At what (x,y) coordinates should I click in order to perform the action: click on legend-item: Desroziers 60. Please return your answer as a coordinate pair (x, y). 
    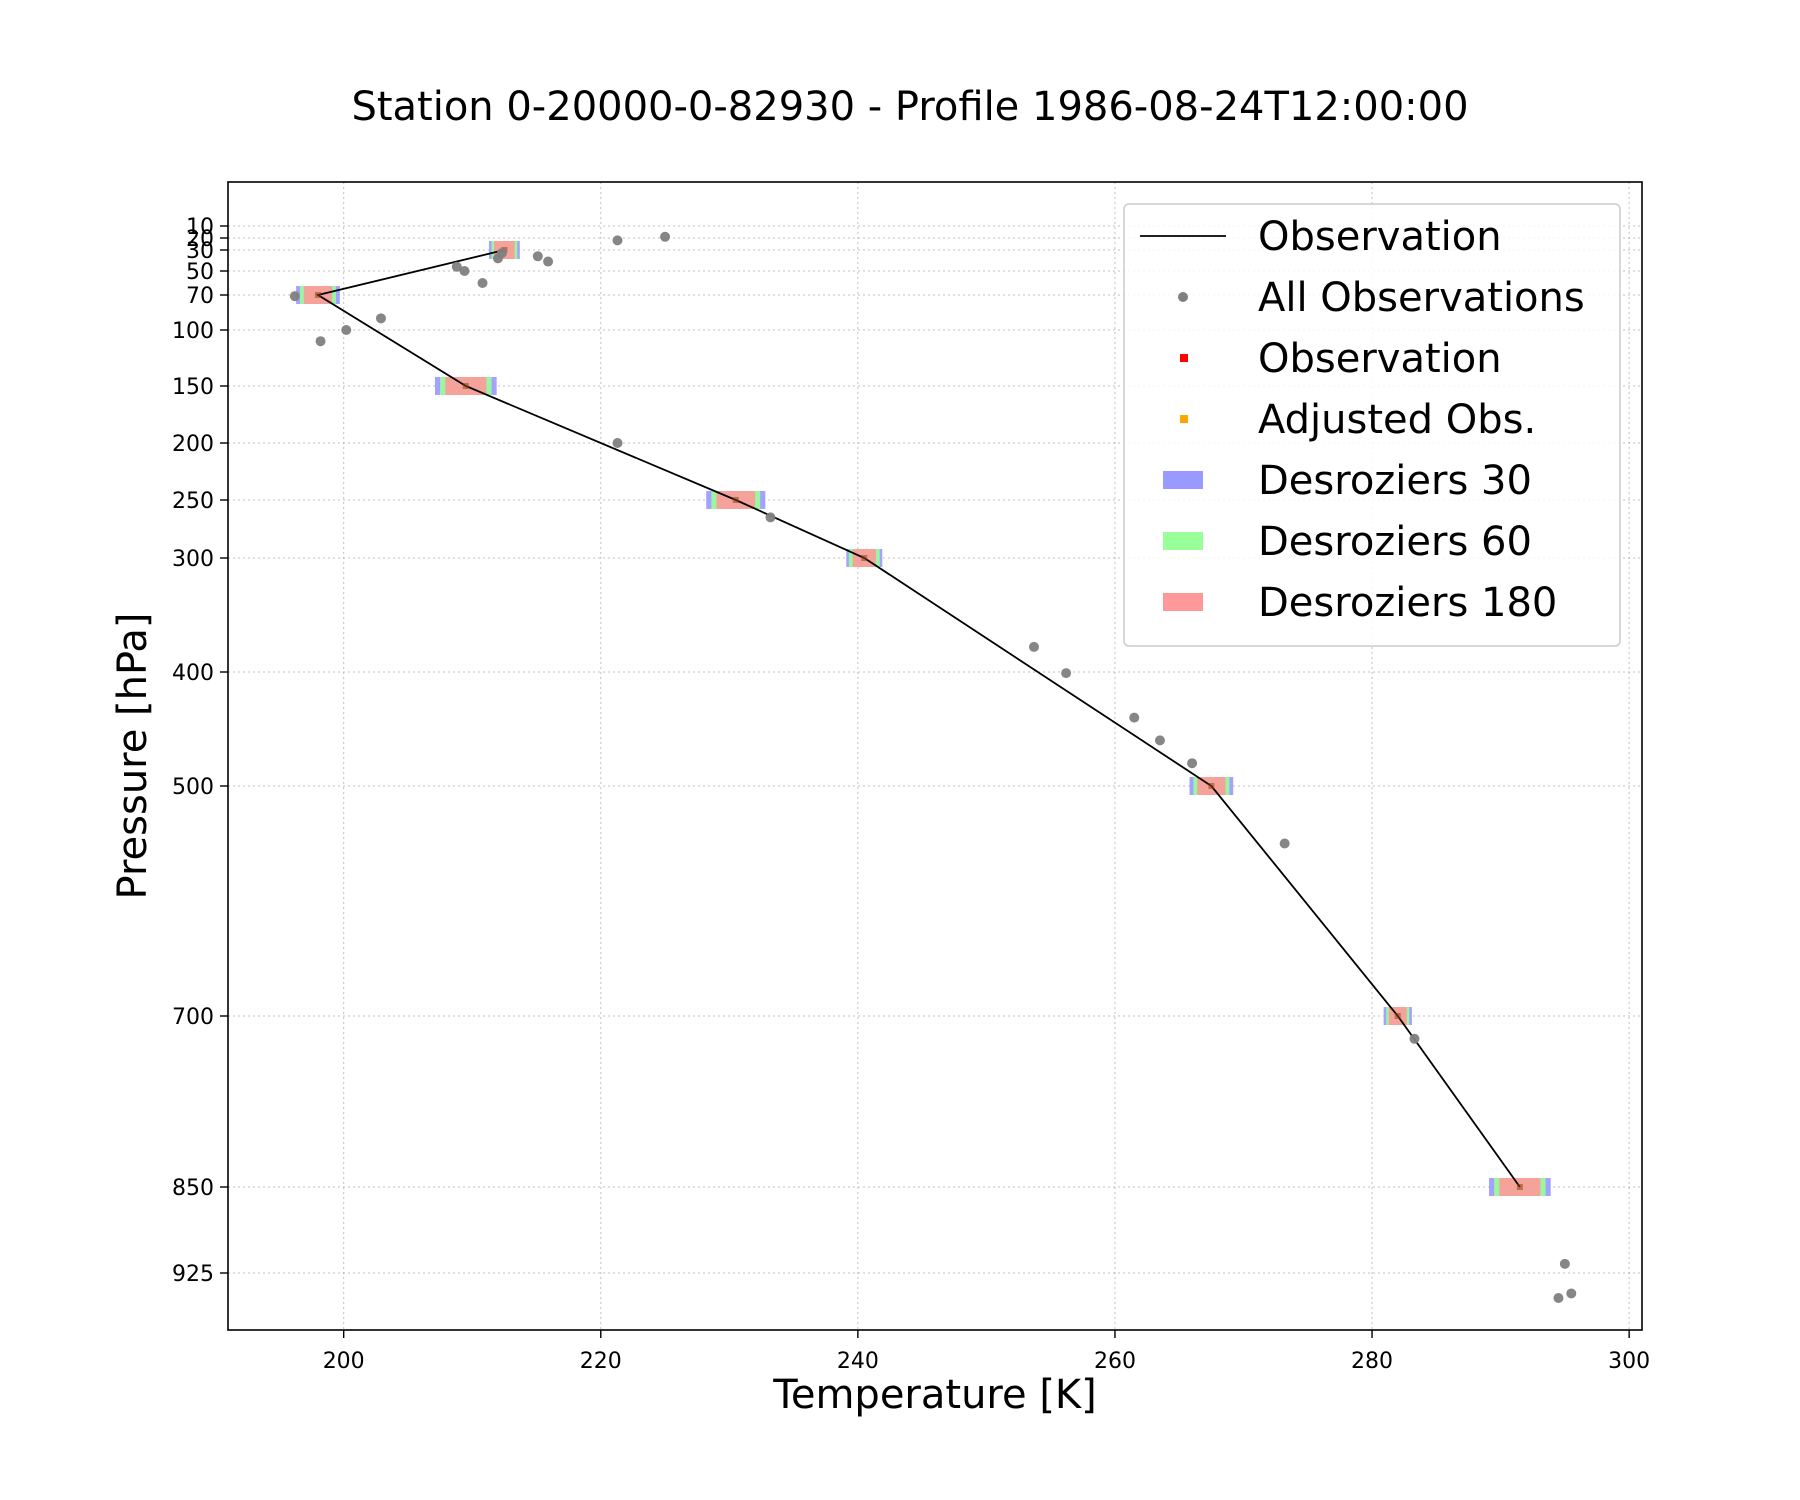
    Looking at the image, I should click on (1347, 542).